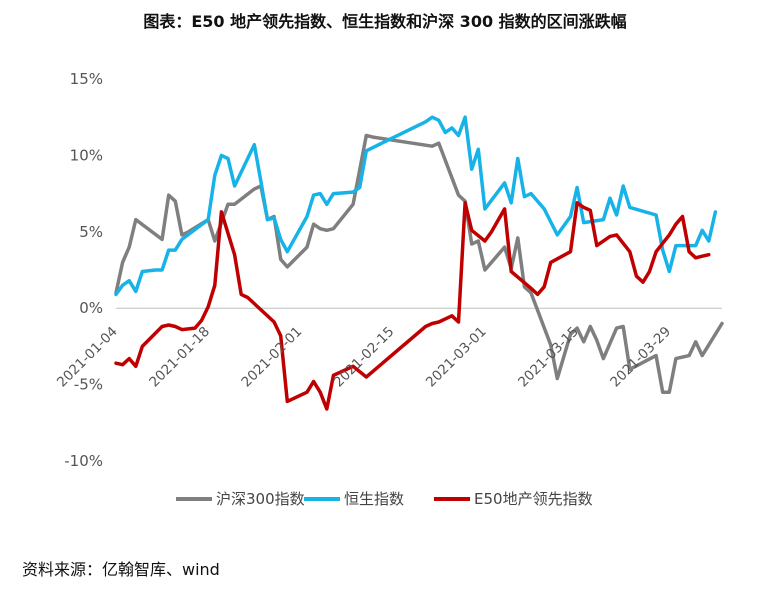  I want to click on x-tick-label: 2021-02-01, so click(271, 357).